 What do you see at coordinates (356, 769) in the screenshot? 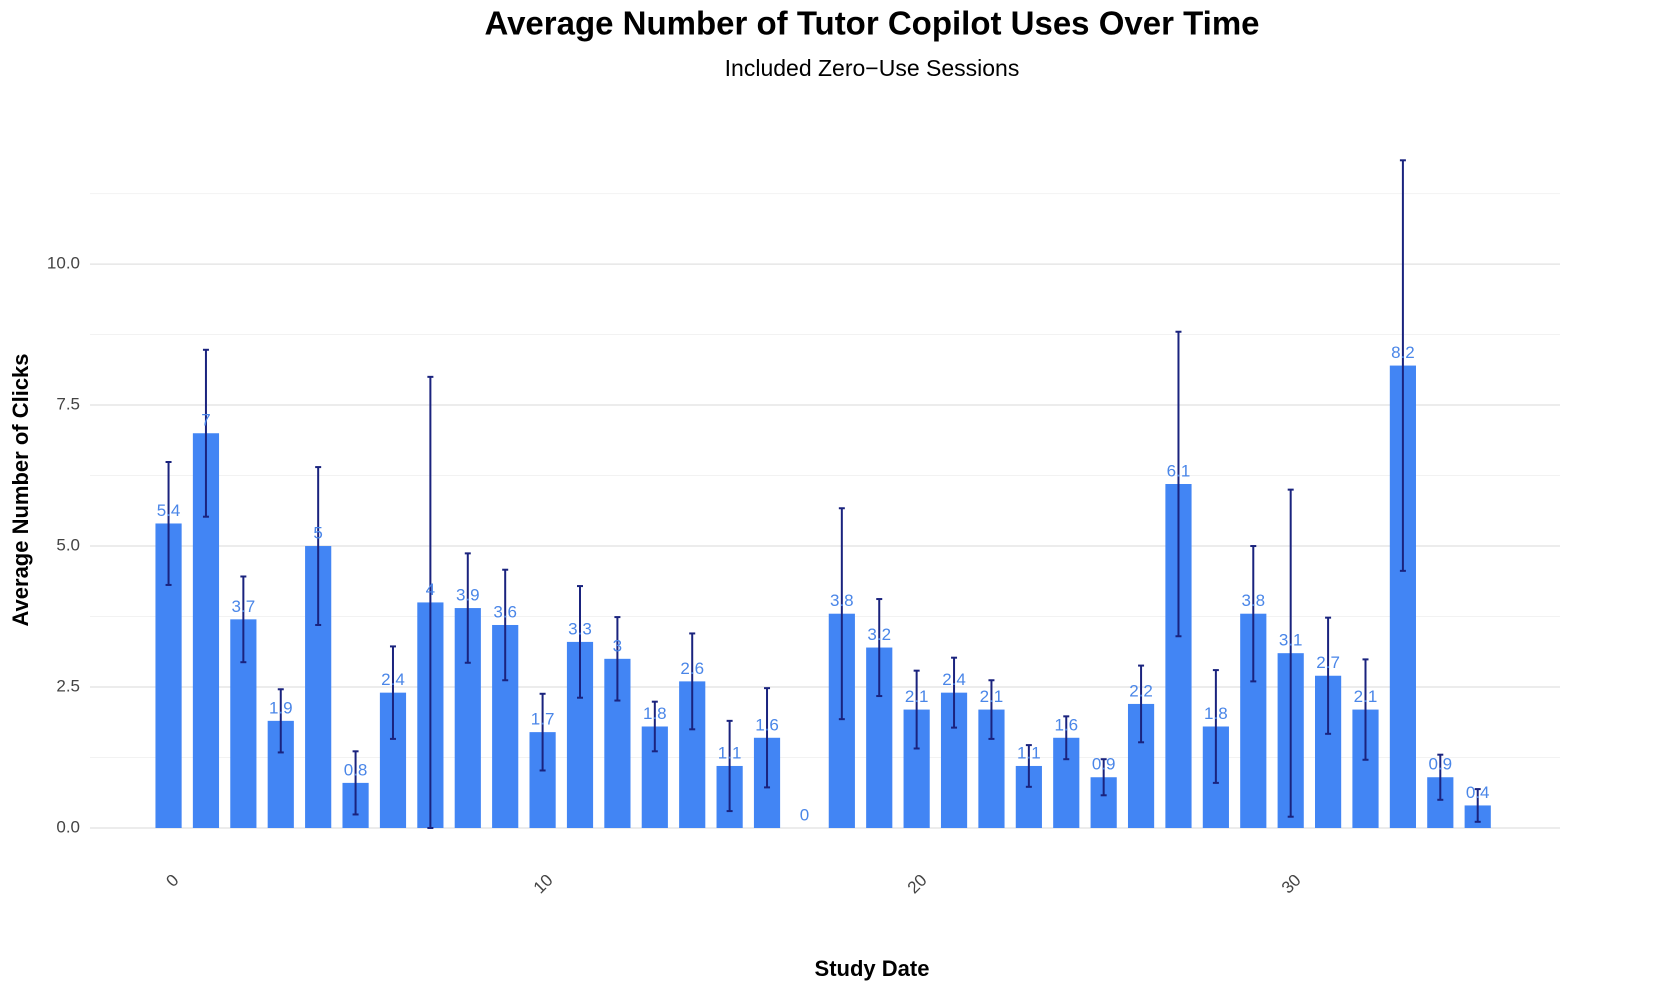
I see `data-label: 0.8` at bounding box center [356, 769].